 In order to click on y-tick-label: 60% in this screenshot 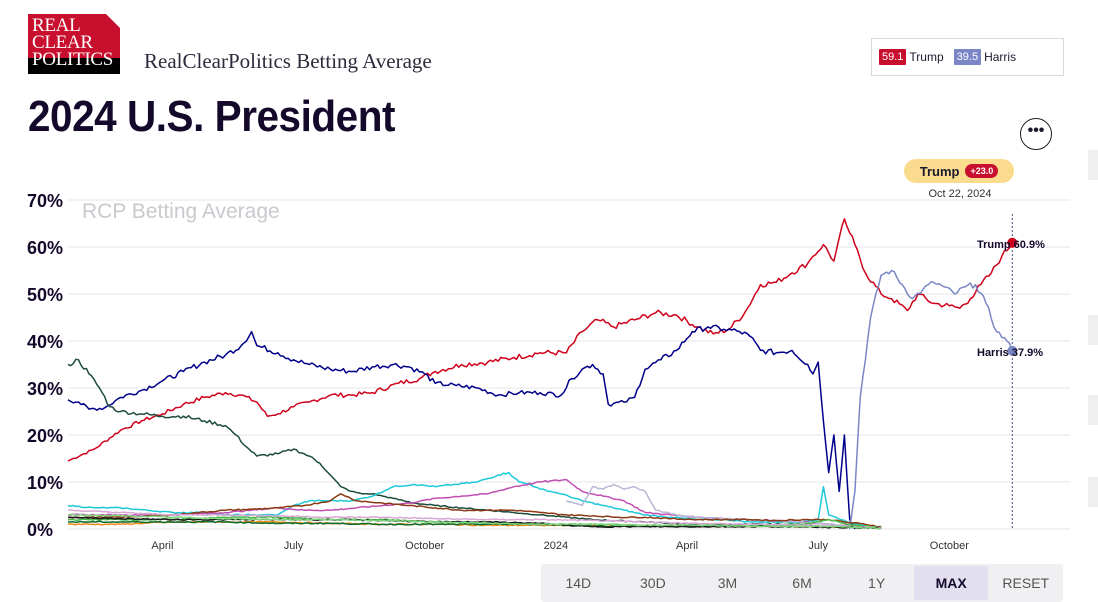, I will do `click(45, 248)`.